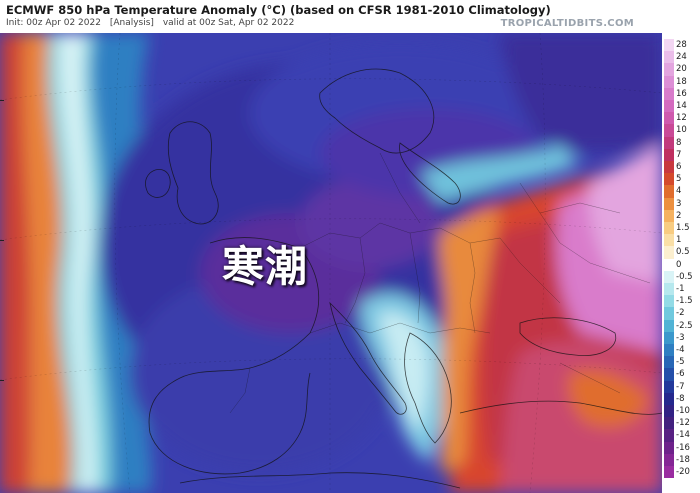 The height and width of the screenshot is (493, 700). What do you see at coordinates (567, 23) in the screenshot?
I see `brand-watermark: TROPICALTIDBITS.COM` at bounding box center [567, 23].